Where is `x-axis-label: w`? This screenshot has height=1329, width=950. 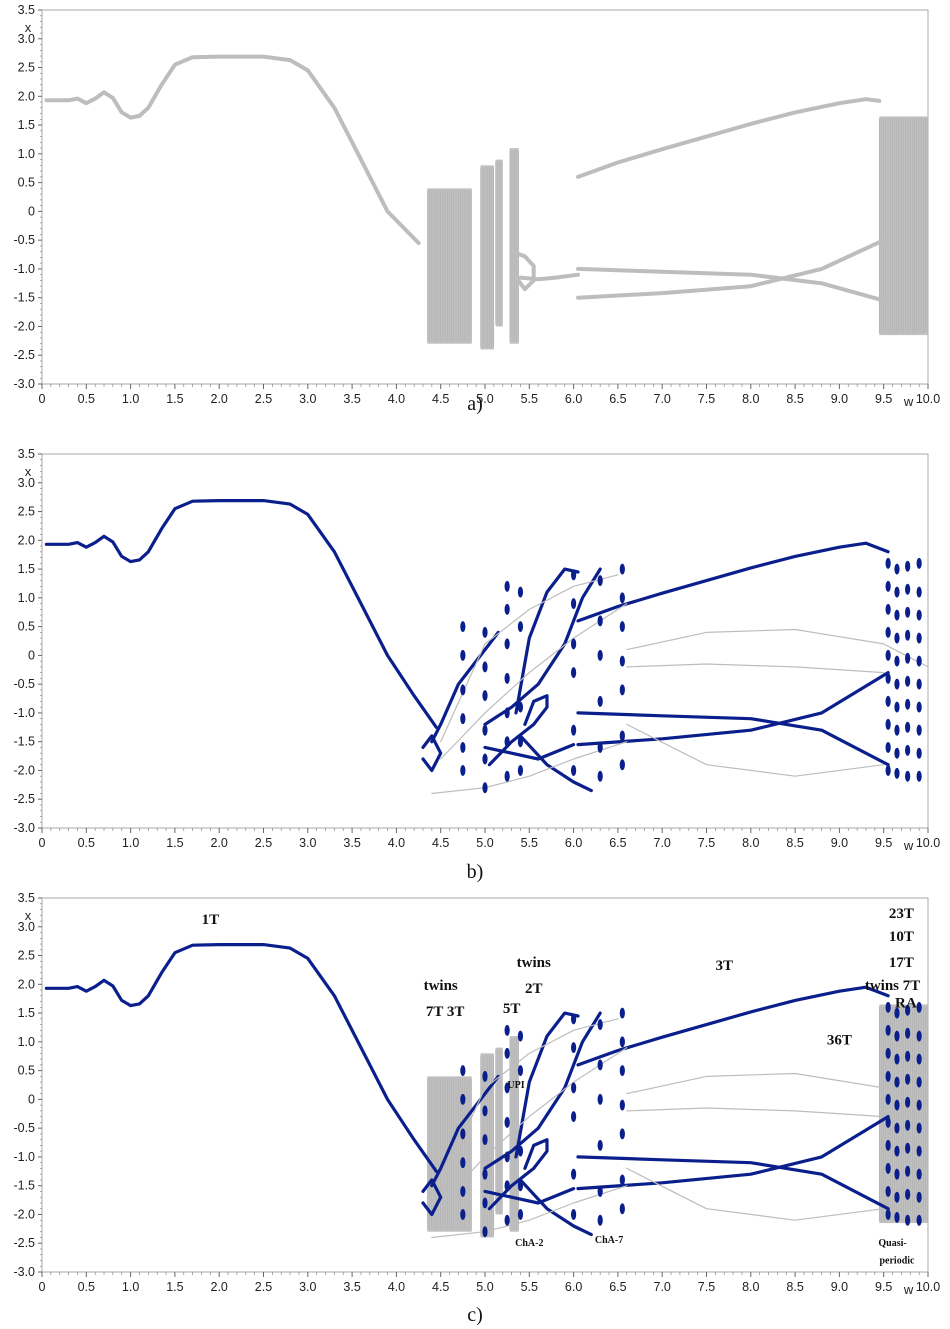 x-axis-label: w is located at coordinates (908, 845).